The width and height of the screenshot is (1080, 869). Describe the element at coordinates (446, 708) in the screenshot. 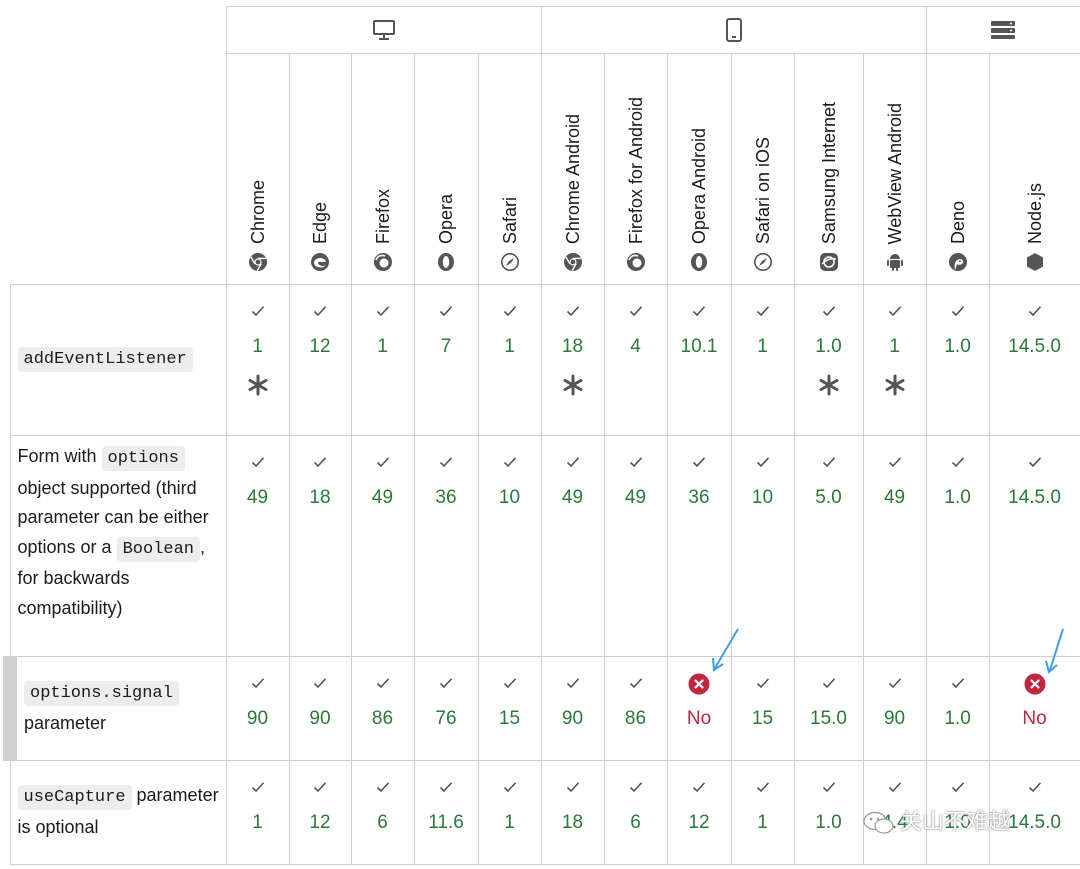

I see `support-cell: 76` at that location.